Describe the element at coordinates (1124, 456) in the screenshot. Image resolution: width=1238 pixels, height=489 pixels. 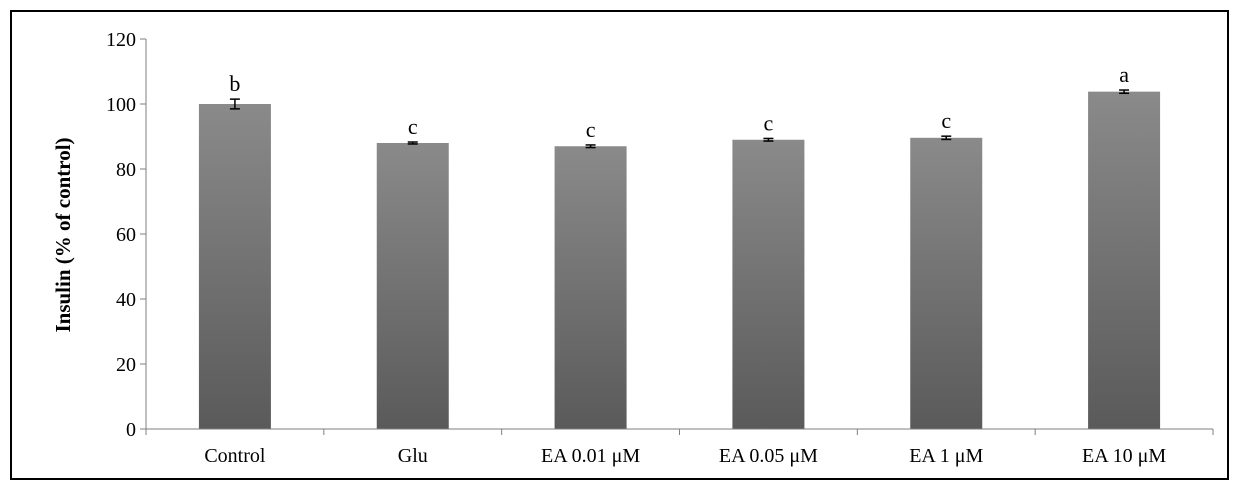
I see `x-tick-label: EA 10 μM` at that location.